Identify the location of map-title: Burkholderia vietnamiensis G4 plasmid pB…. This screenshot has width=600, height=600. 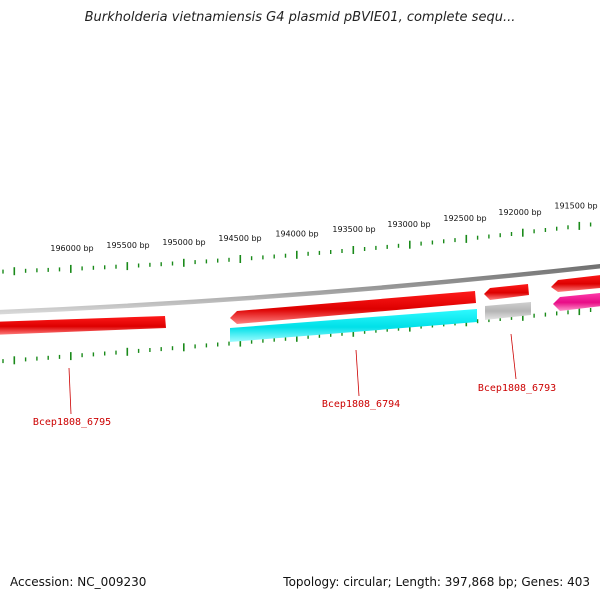
(300, 17).